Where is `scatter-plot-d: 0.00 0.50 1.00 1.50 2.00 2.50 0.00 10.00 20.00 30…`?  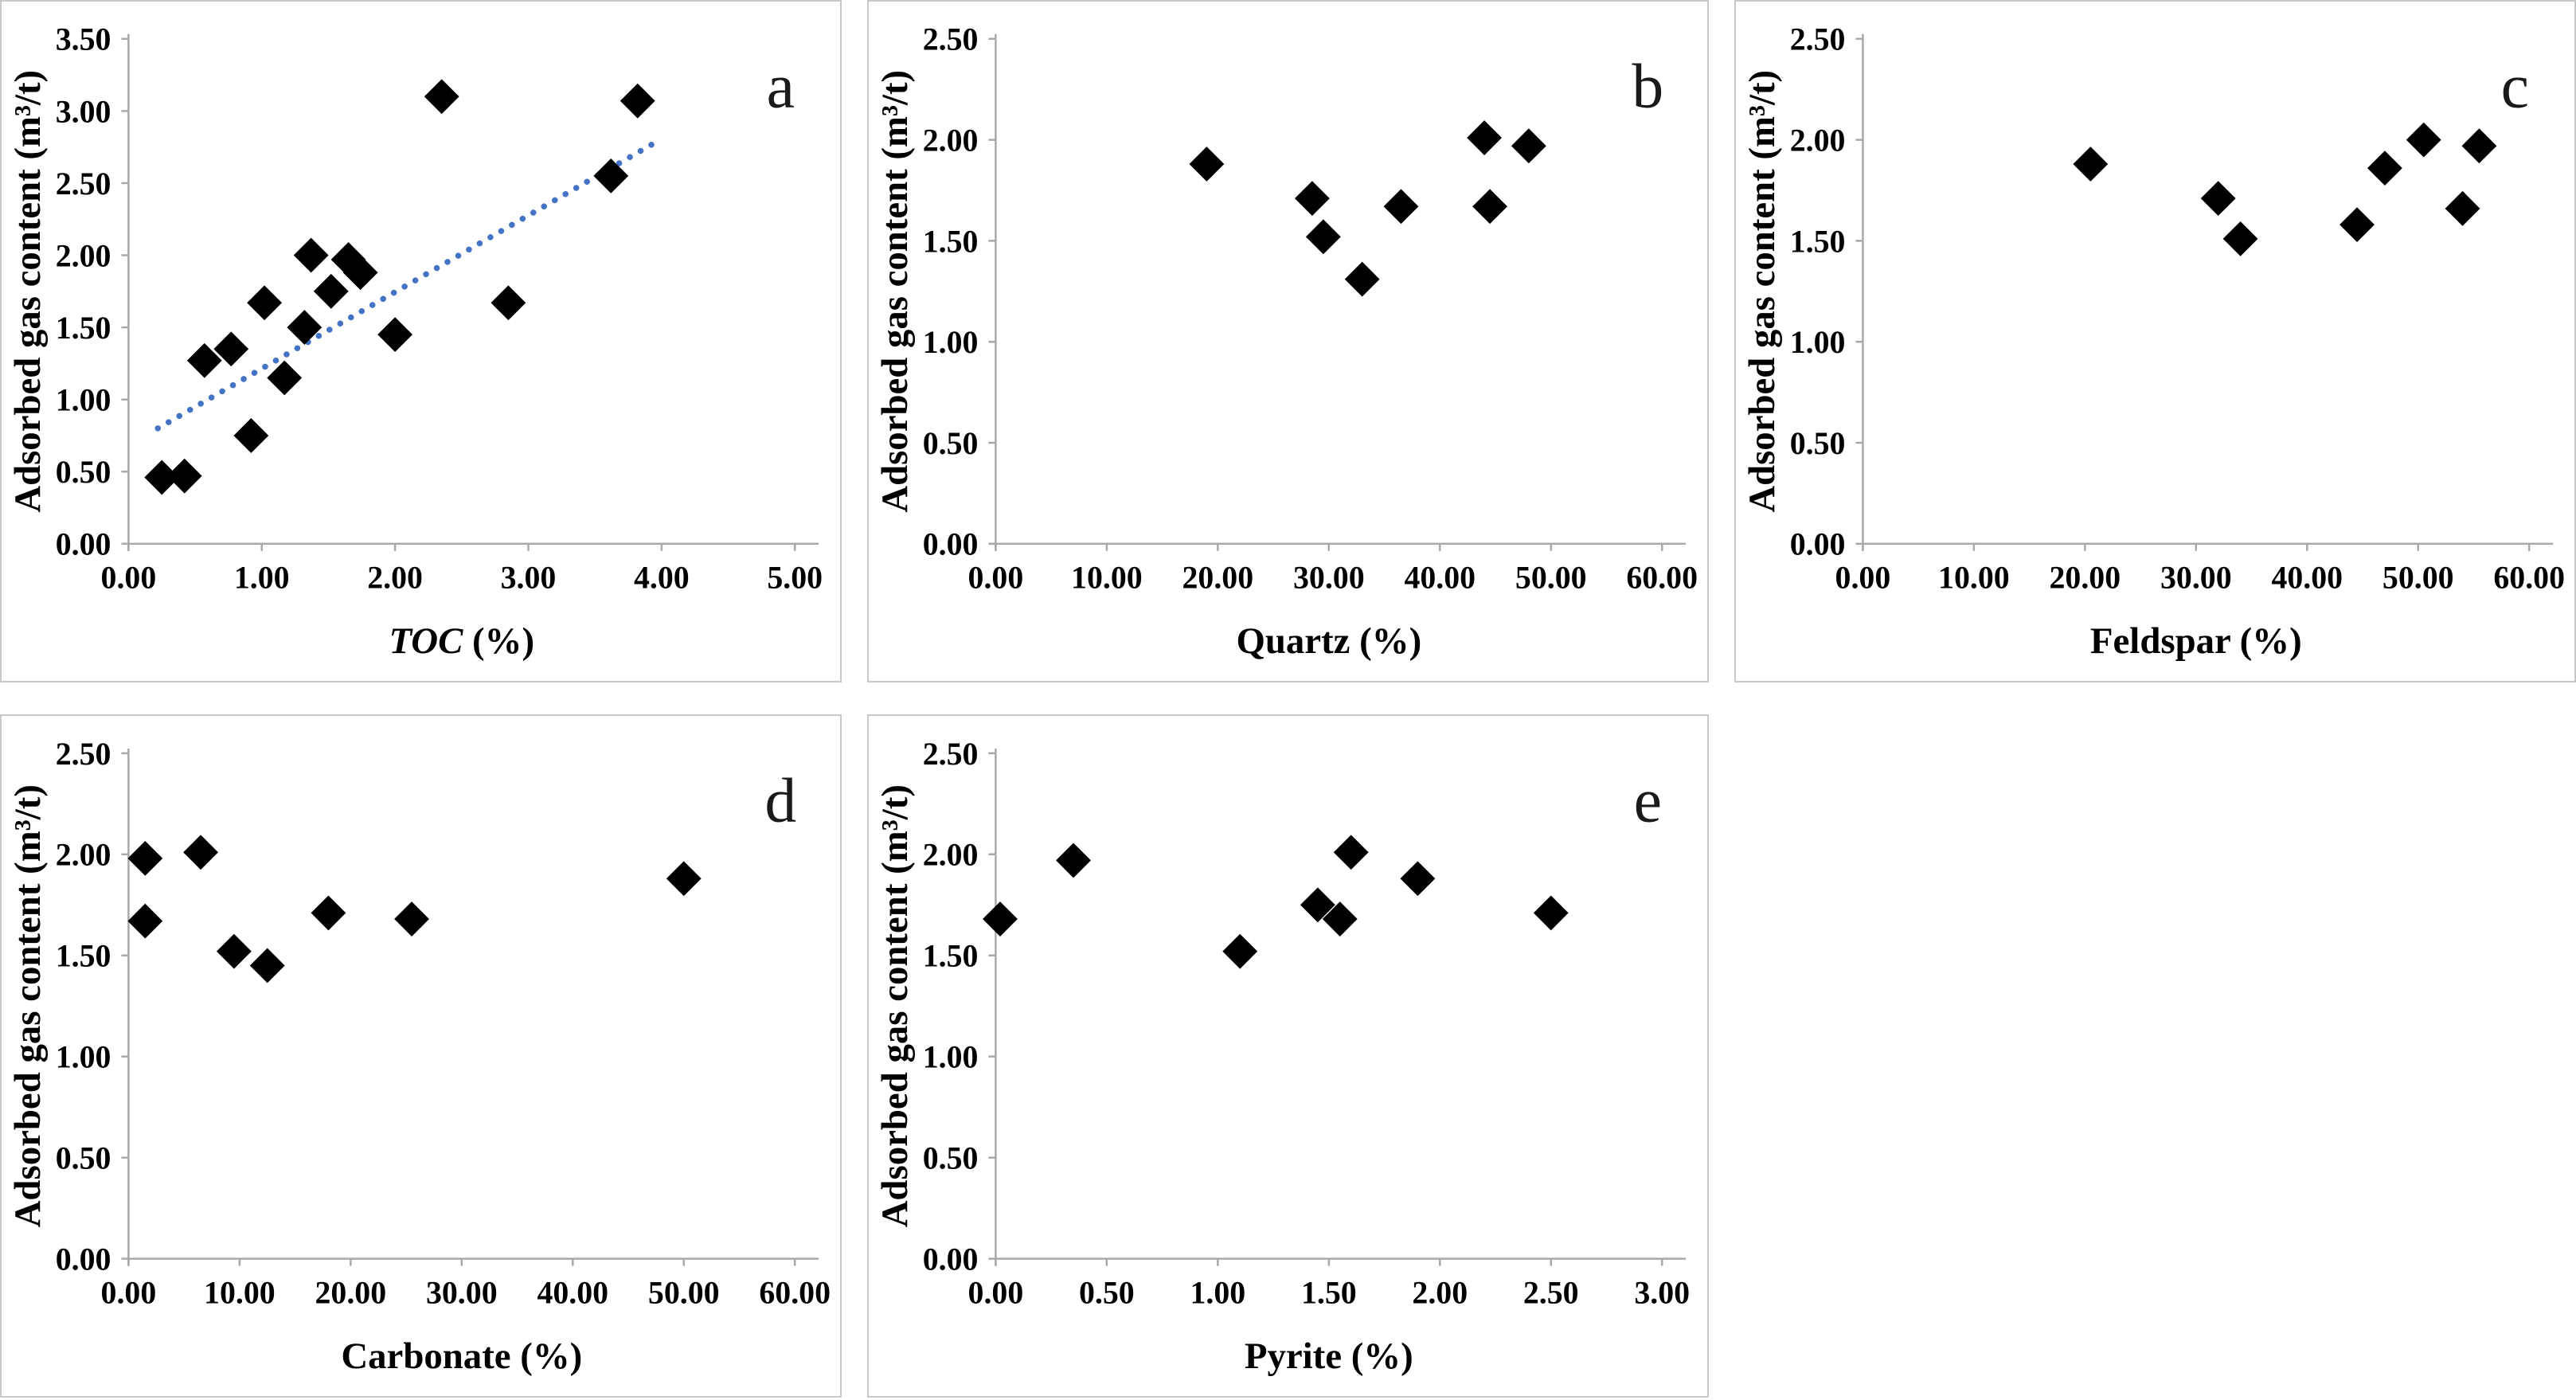
scatter-plot-d: 0.00 0.50 1.00 1.50 2.00 2.50 0.00 10.00 20.00 30… is located at coordinates (419, 1056).